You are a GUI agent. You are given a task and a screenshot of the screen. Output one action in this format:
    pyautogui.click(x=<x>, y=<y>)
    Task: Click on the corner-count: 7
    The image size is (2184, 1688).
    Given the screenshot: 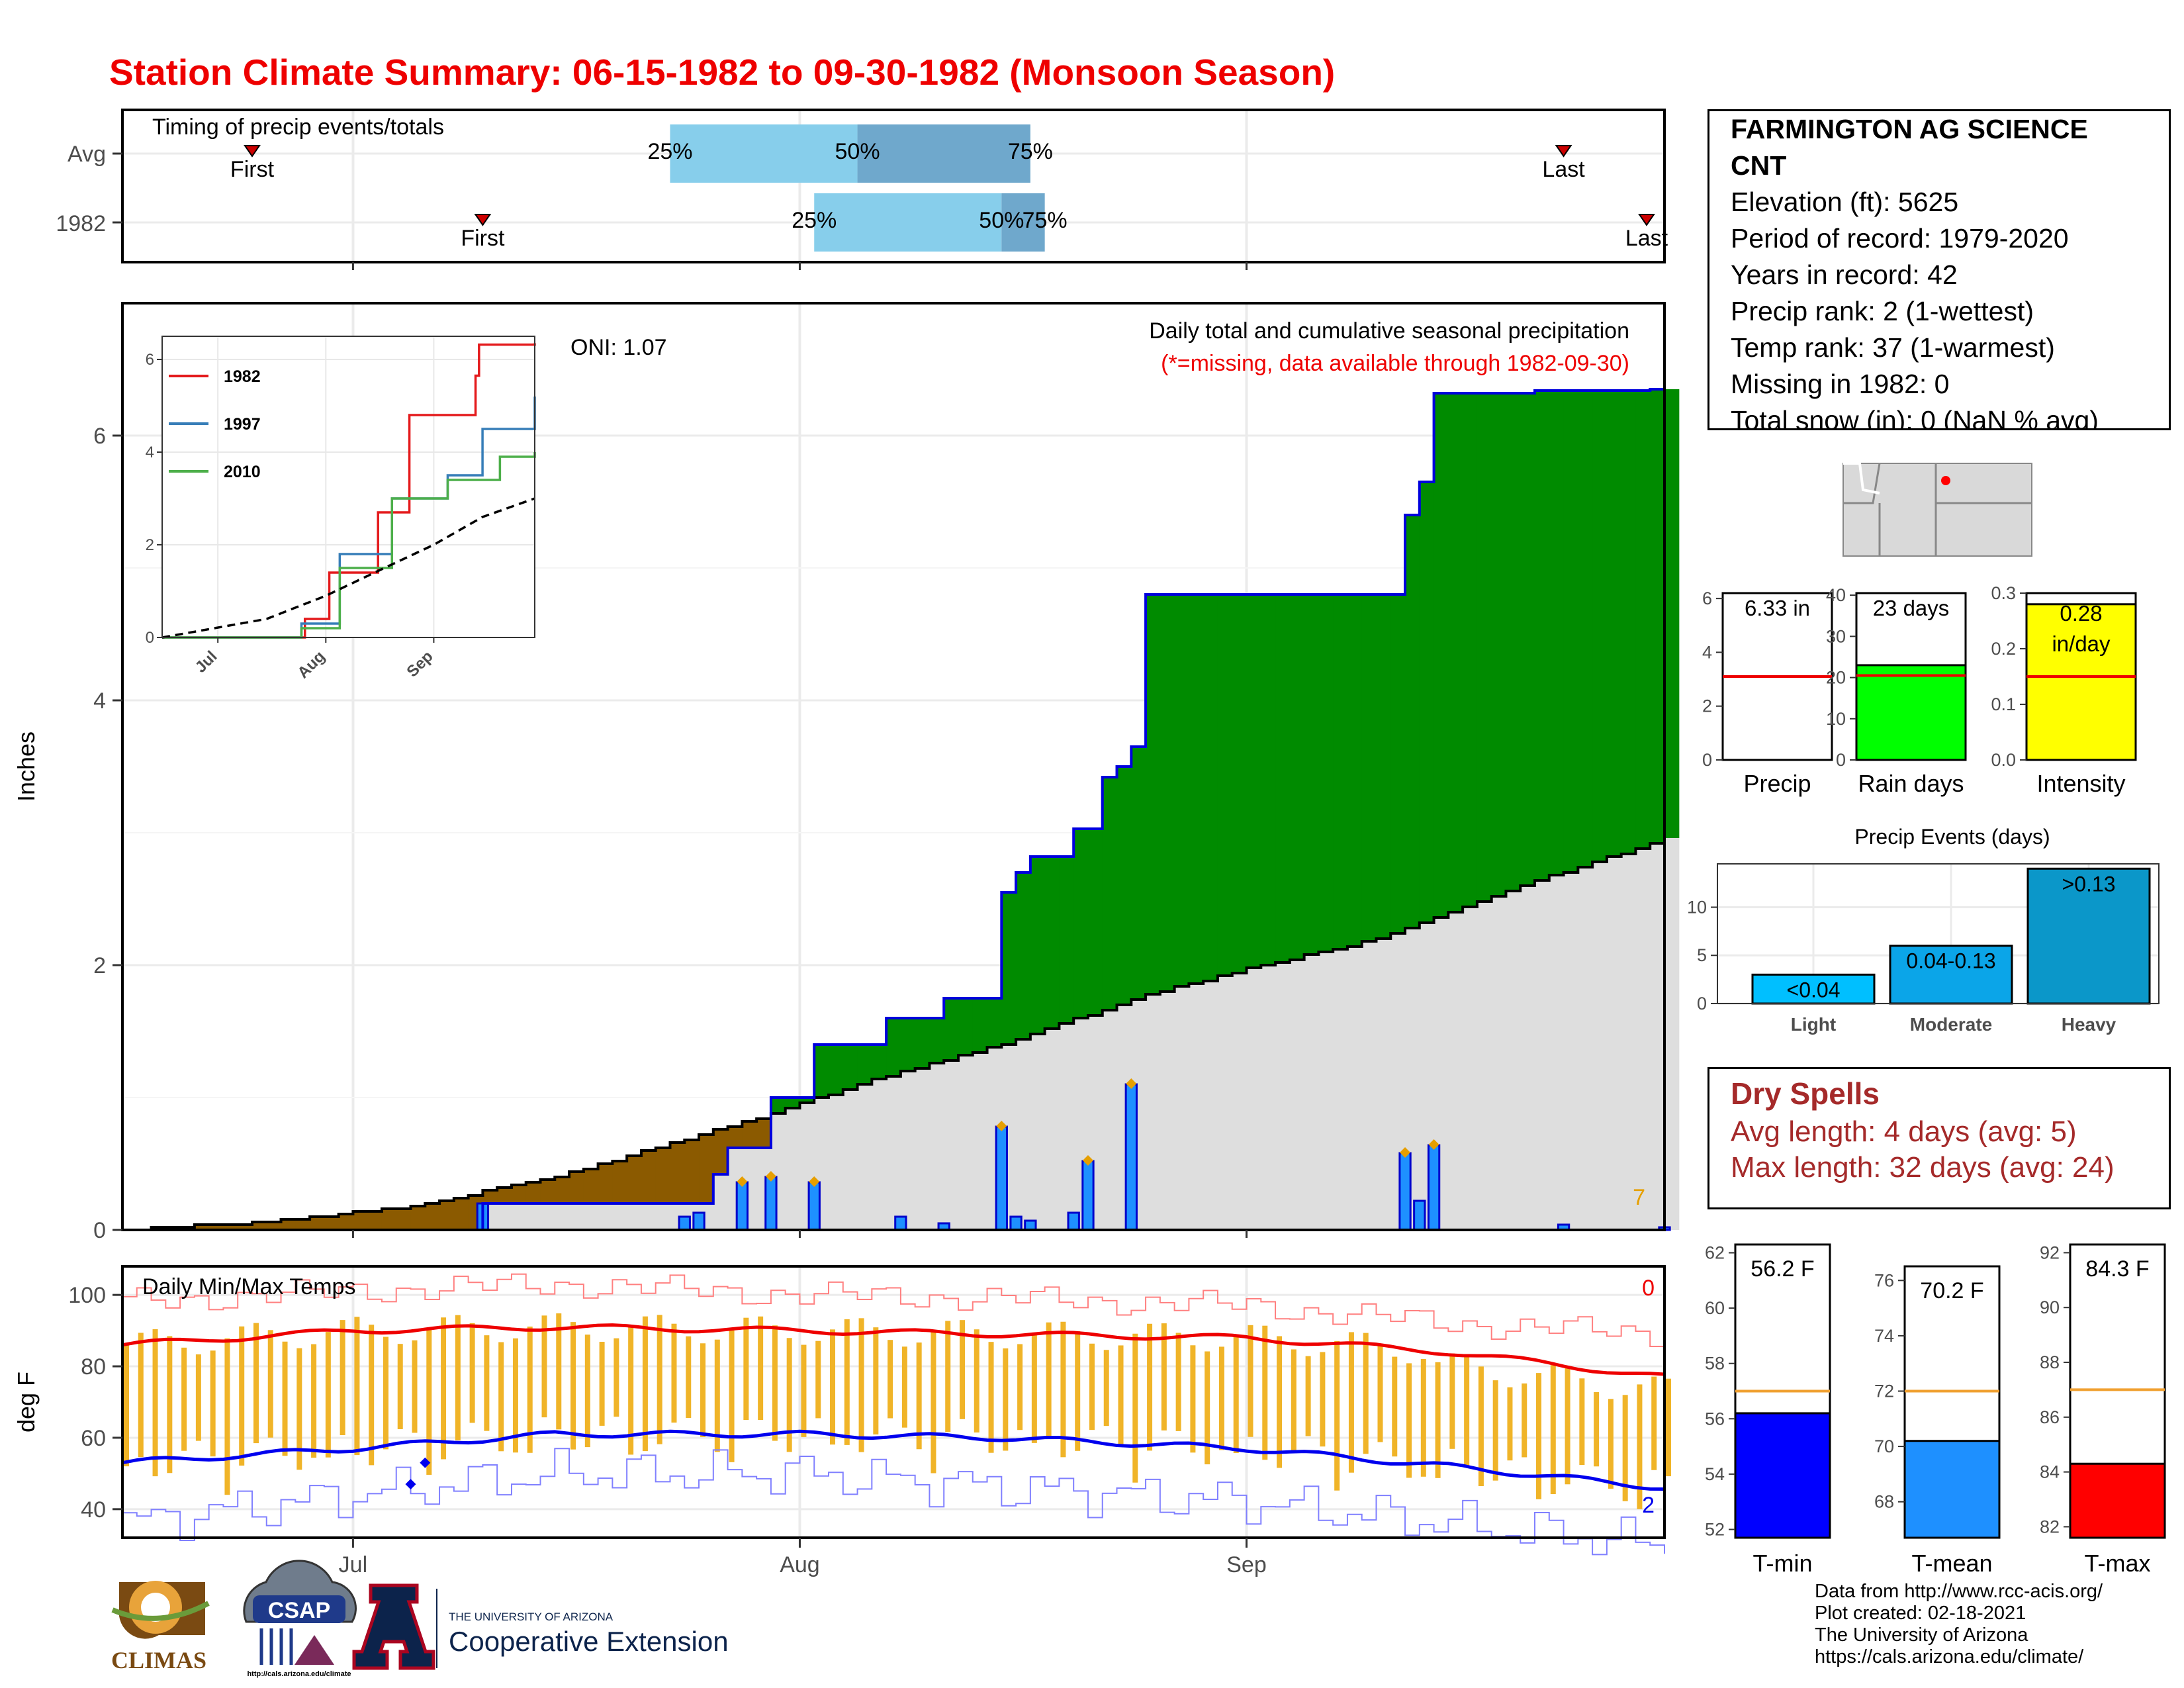 What is the action you would take?
    pyautogui.click(x=1639, y=1197)
    